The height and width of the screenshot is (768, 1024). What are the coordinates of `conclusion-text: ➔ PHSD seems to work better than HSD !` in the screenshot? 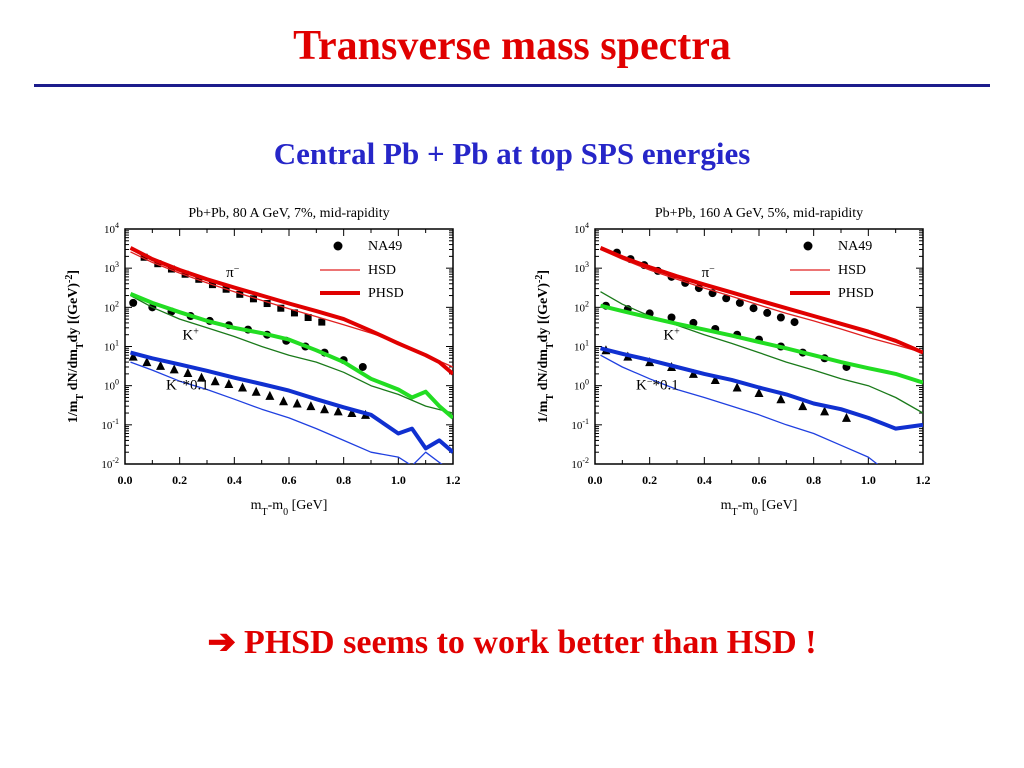 It's located at (512, 642).